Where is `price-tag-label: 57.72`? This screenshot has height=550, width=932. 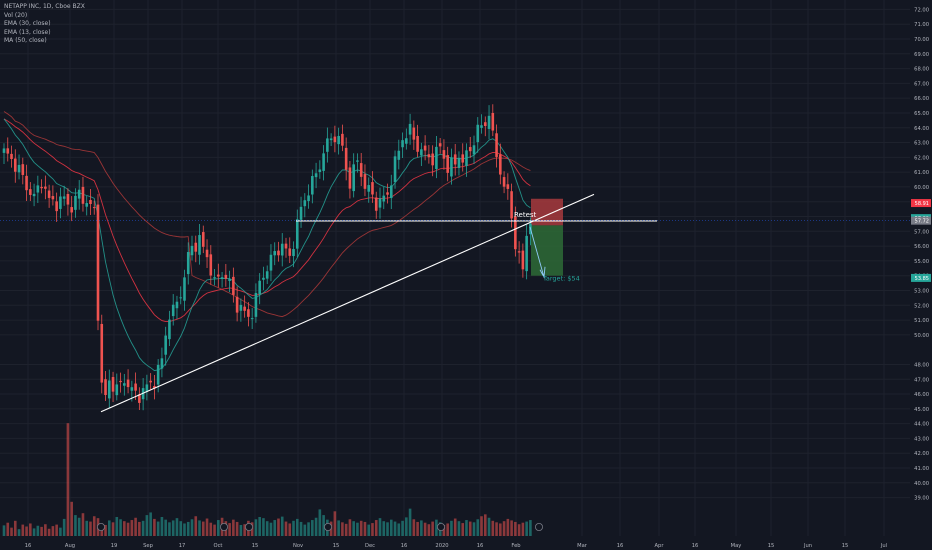
price-tag-label: 57.72 is located at coordinates (922, 222).